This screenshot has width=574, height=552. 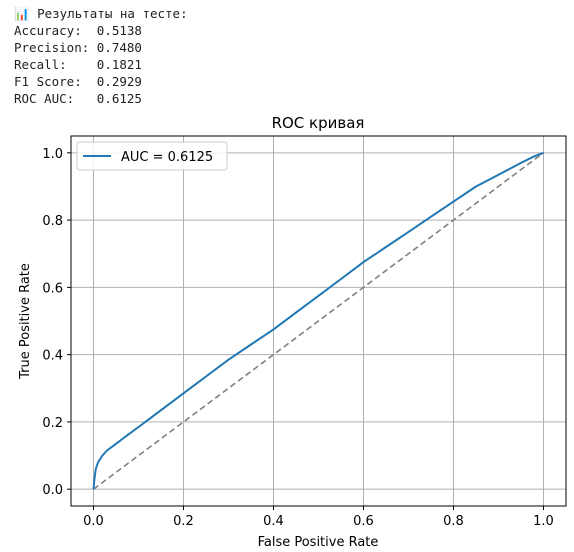 I want to click on x-tick-label: 0.8, so click(x=453, y=521).